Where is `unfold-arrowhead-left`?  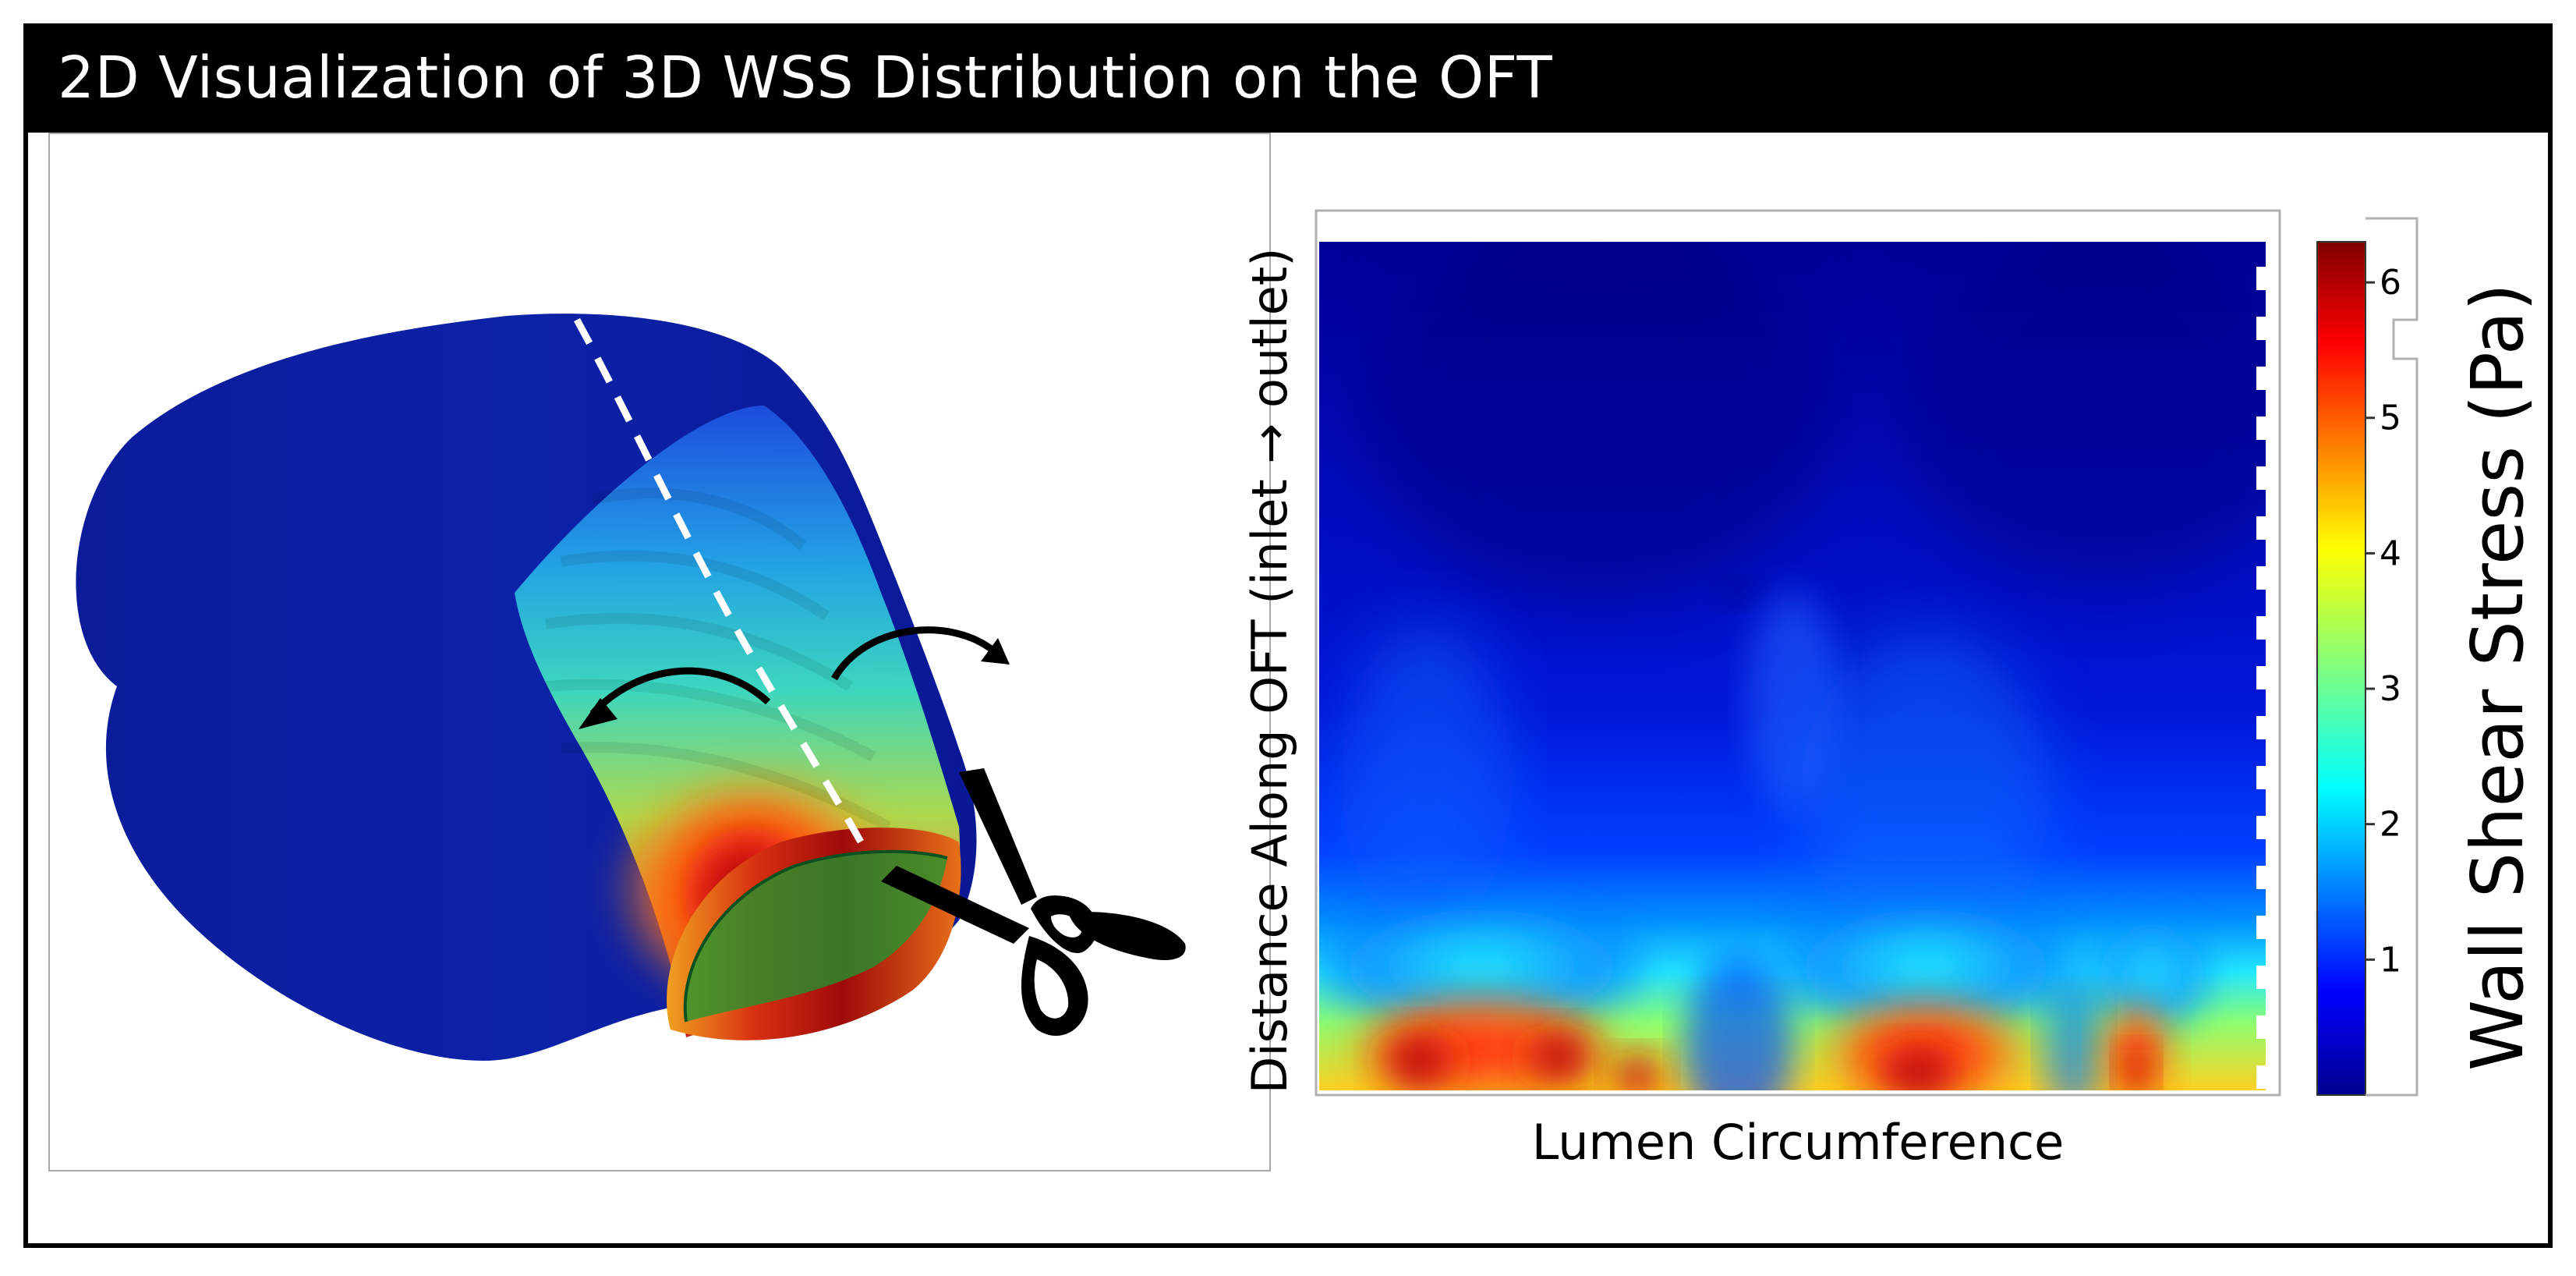 unfold-arrowhead-left is located at coordinates (598, 713).